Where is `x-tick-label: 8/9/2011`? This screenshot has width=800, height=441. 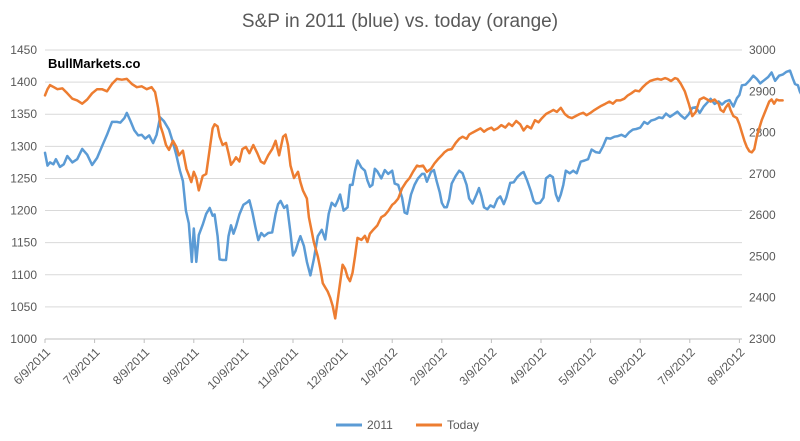 x-tick-label: 8/9/2011 is located at coordinates (131, 366).